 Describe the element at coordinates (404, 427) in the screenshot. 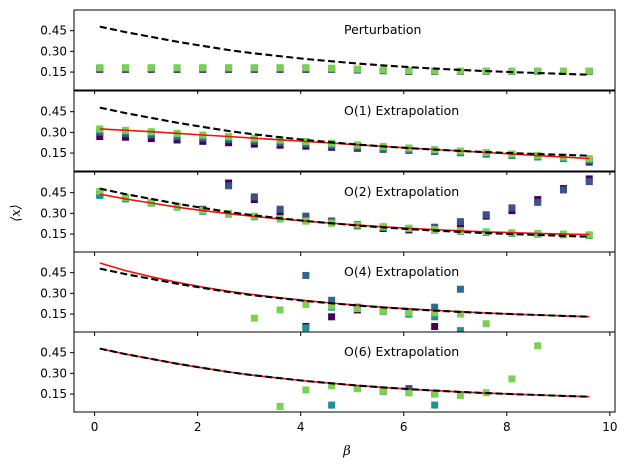

I see `x-tick-label: 6` at that location.